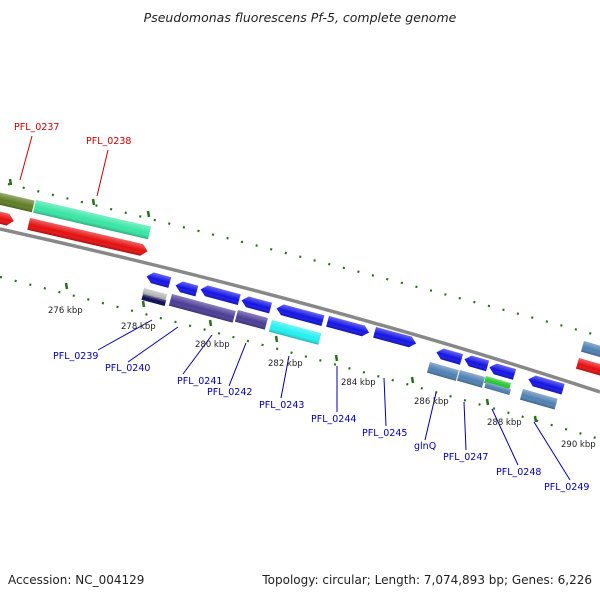  What do you see at coordinates (333, 419) in the screenshot?
I see `inner-gene-label: PFL_0244` at bounding box center [333, 419].